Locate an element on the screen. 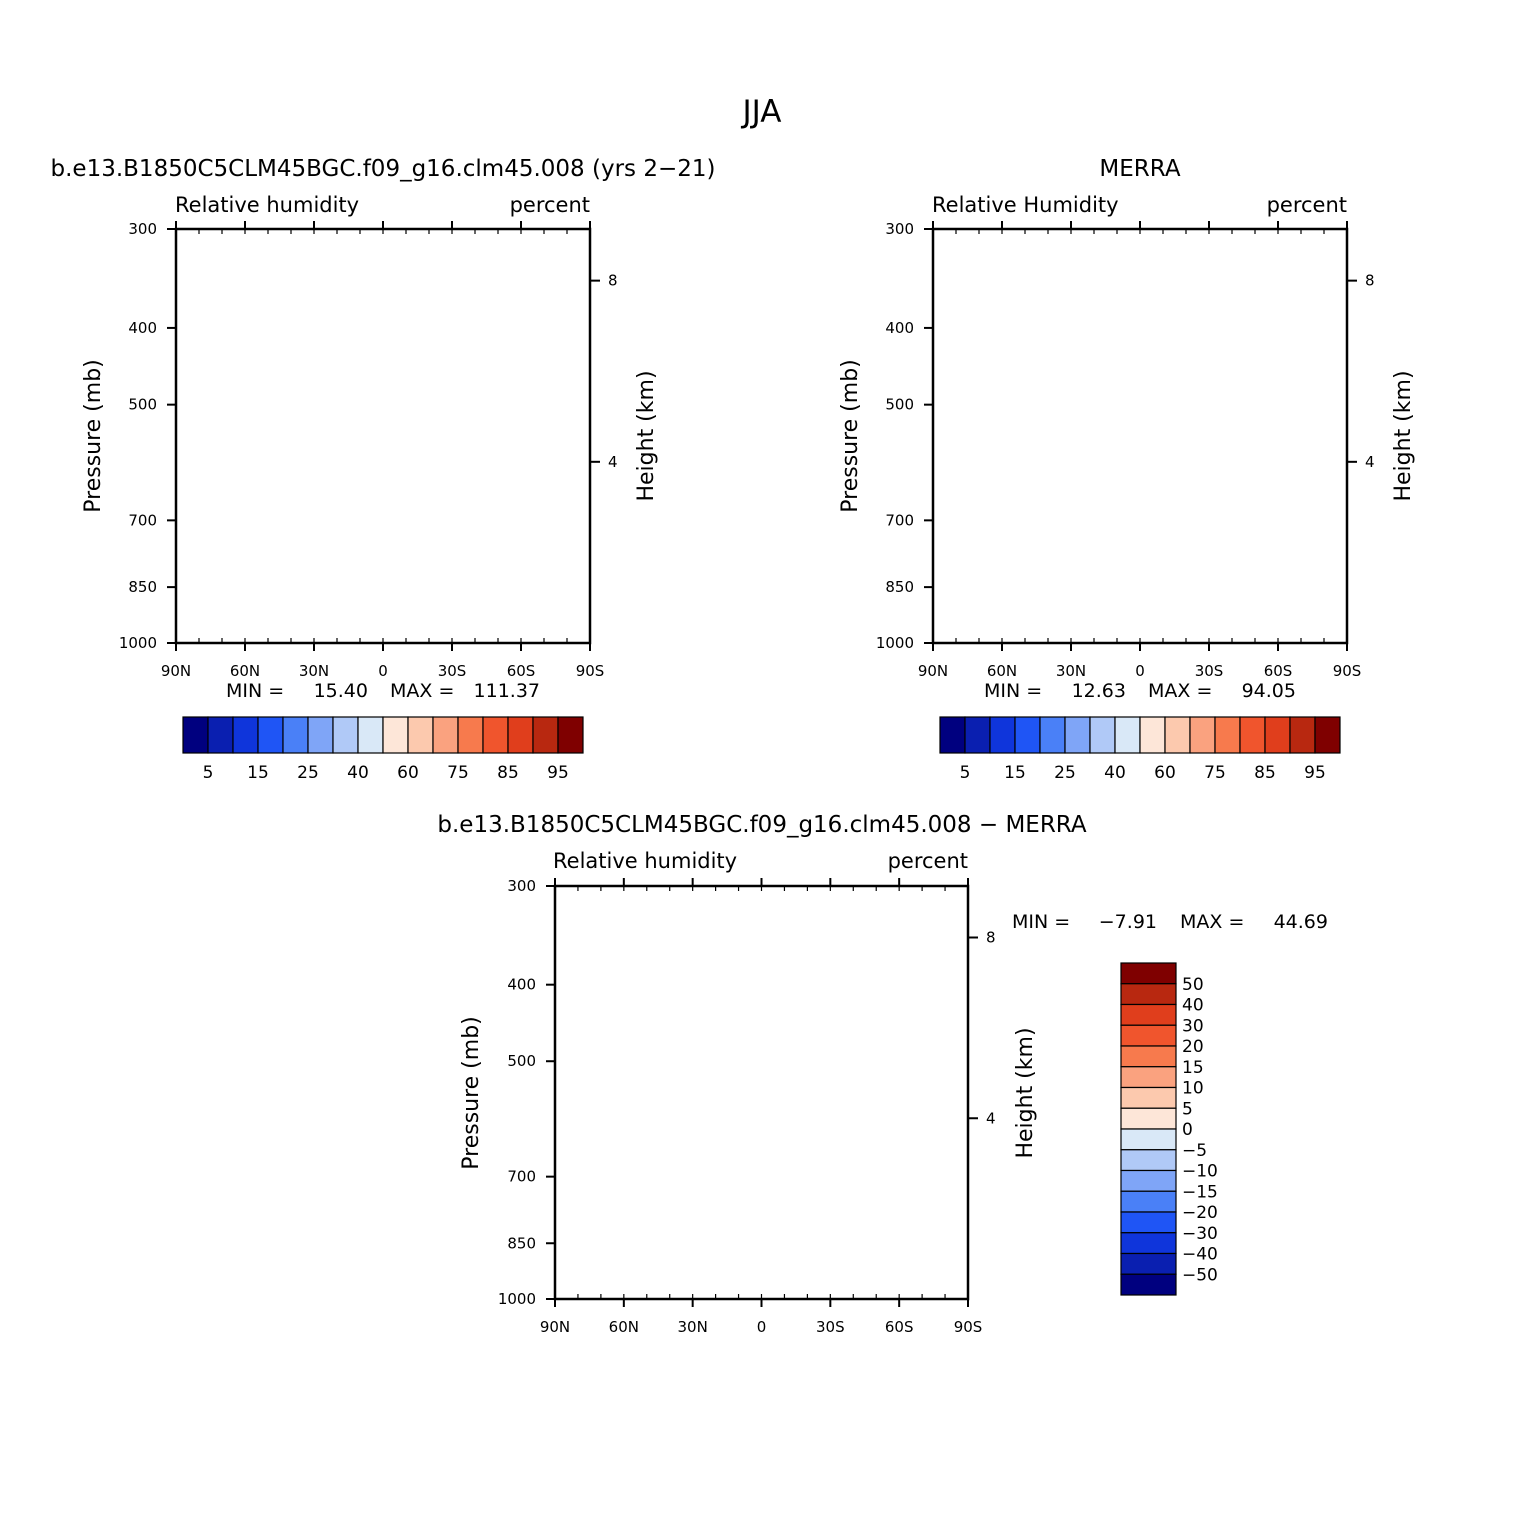 Image resolution: width=1524 pixels, height=1524 pixels. x-tick-label: 90N is located at coordinates (176, 671).